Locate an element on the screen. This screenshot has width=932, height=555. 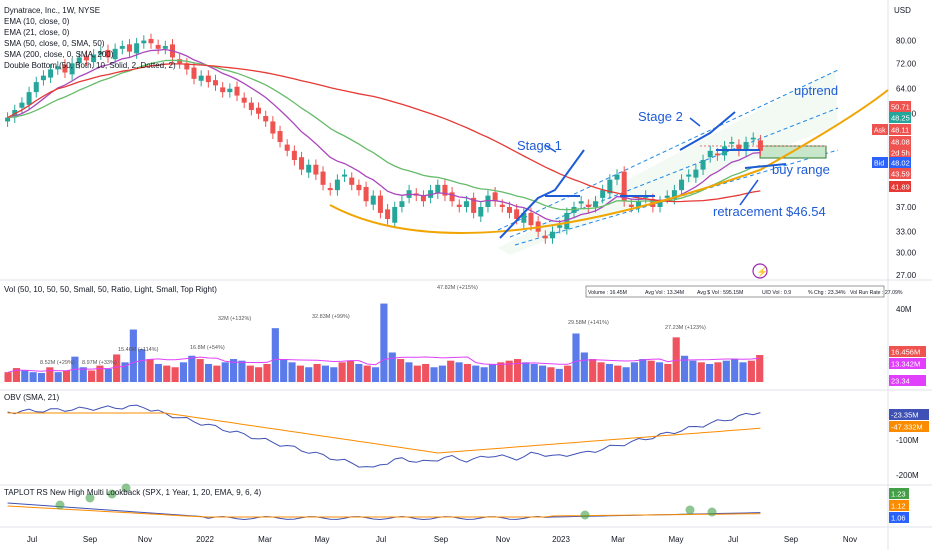
rs-tags-group: 1.23 1.12 1.06 is located at coordinates (899, 505).